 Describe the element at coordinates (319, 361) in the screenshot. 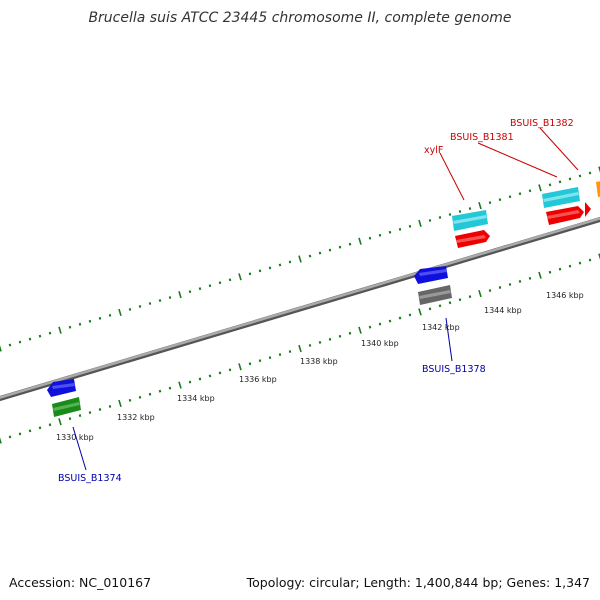

I see `scale-label: 1338 kbp` at that location.